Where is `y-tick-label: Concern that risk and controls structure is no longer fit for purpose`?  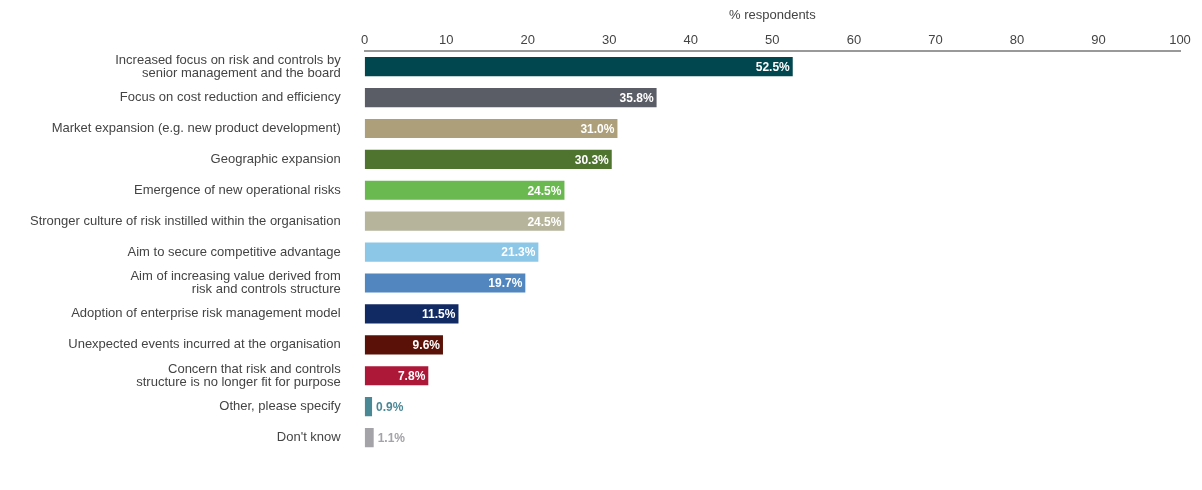
y-tick-label: Concern that risk and controls structure is no longer fit for purpose is located at coordinates (239, 374).